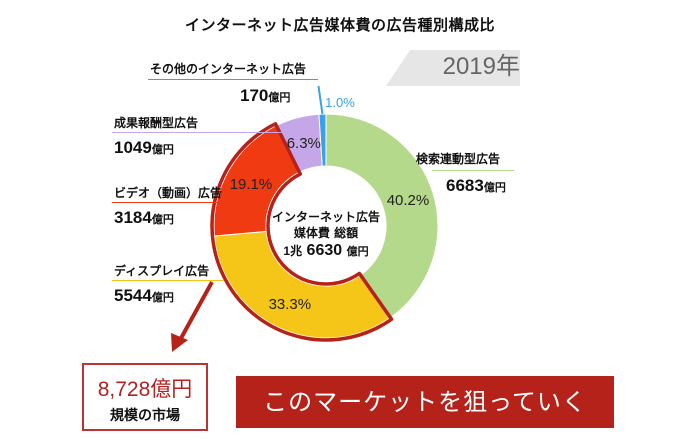 This screenshot has height=444, width=680. Describe the element at coordinates (145, 389) in the screenshot. I see `market-size-amount: 8,728億円` at that location.